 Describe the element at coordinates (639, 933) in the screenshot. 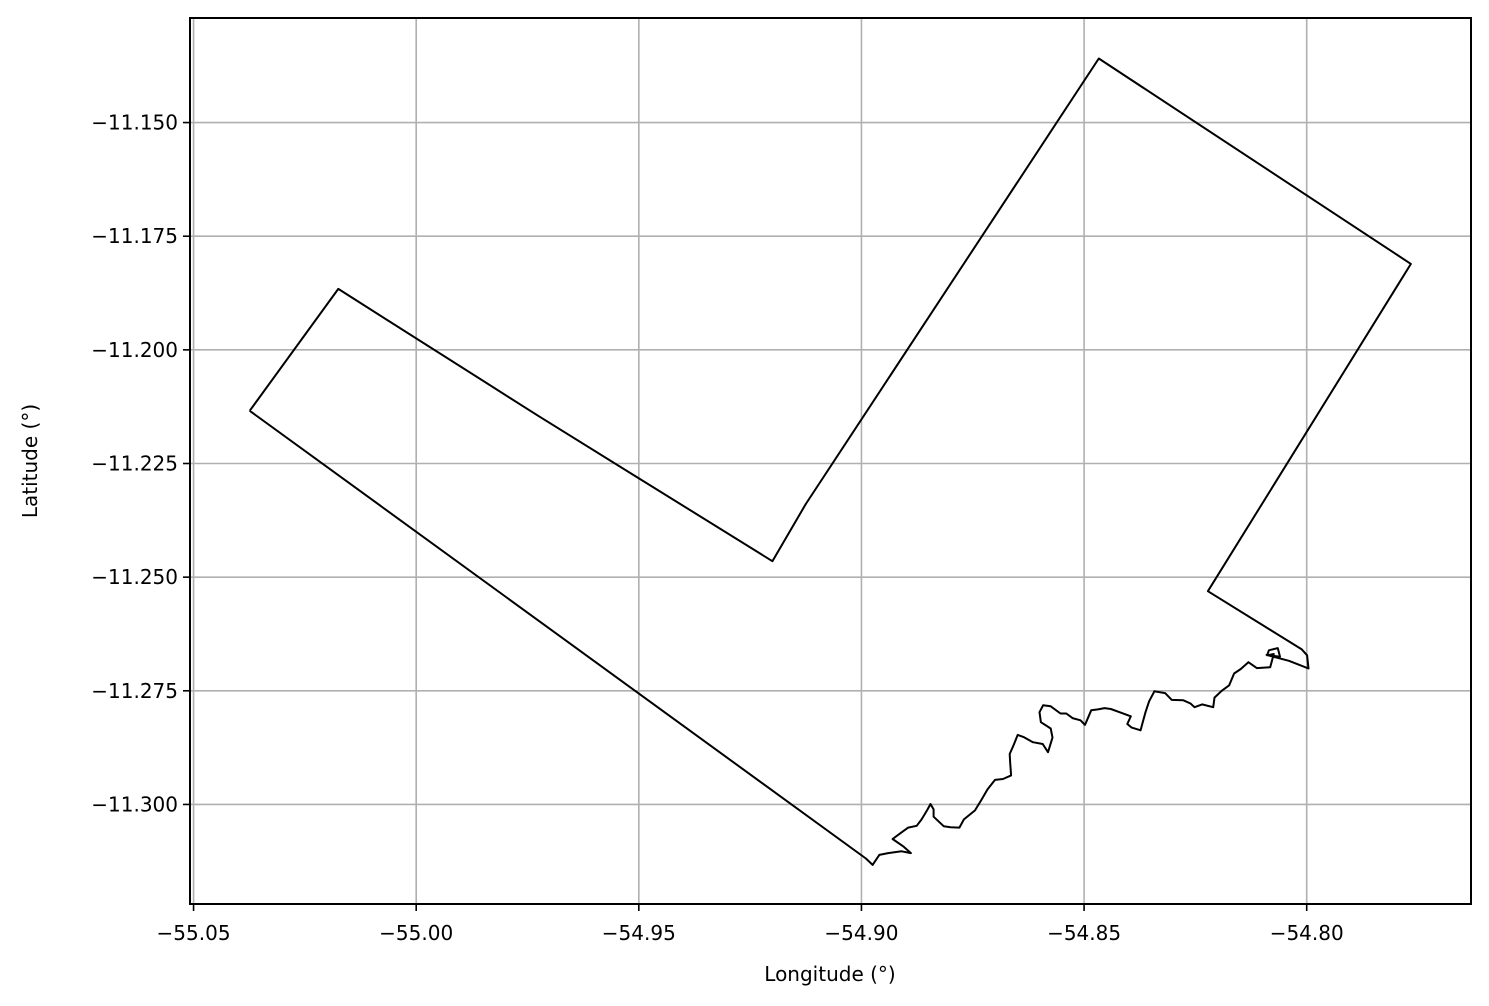

I see `x-tick-label: −54.95` at that location.